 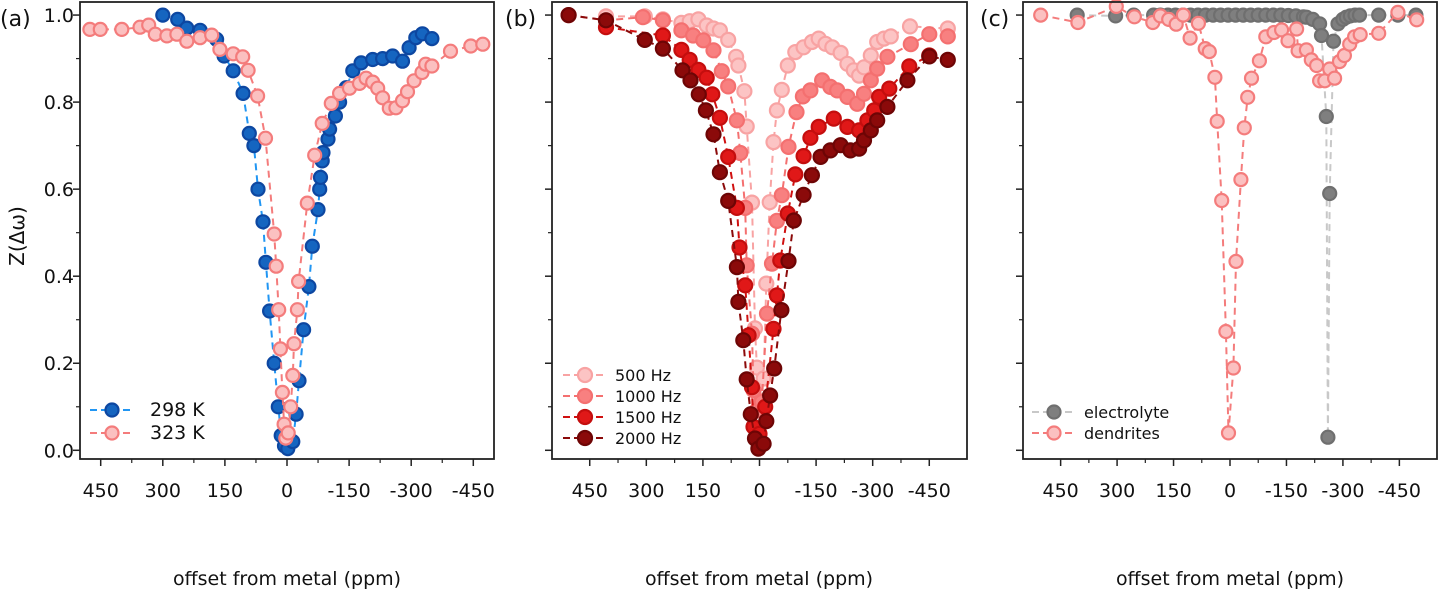 What do you see at coordinates (147, 410) in the screenshot?
I see `legend-entry: 298 K` at bounding box center [147, 410].